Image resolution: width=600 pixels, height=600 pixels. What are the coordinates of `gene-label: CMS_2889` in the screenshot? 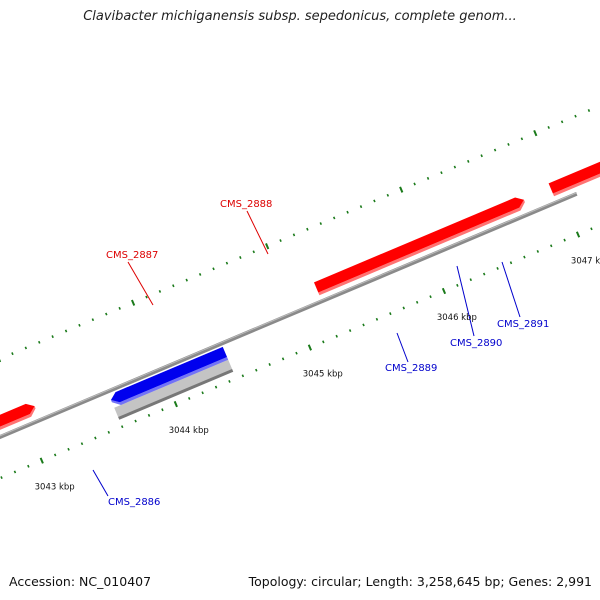 It's located at (411, 368).